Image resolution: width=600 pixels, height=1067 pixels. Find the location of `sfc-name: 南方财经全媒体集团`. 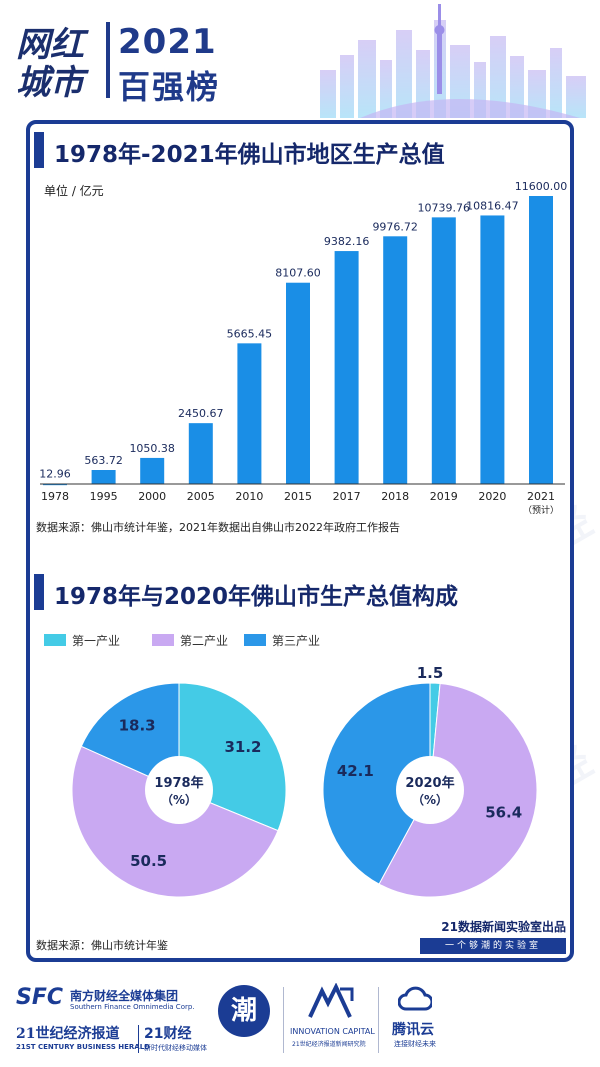

sfc-name: 南方财经全媒体集团 is located at coordinates (124, 996).